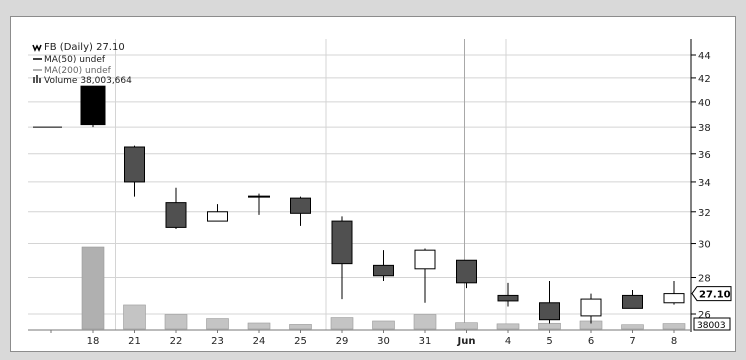  I want to click on x-tick-label: 22, so click(176, 341).